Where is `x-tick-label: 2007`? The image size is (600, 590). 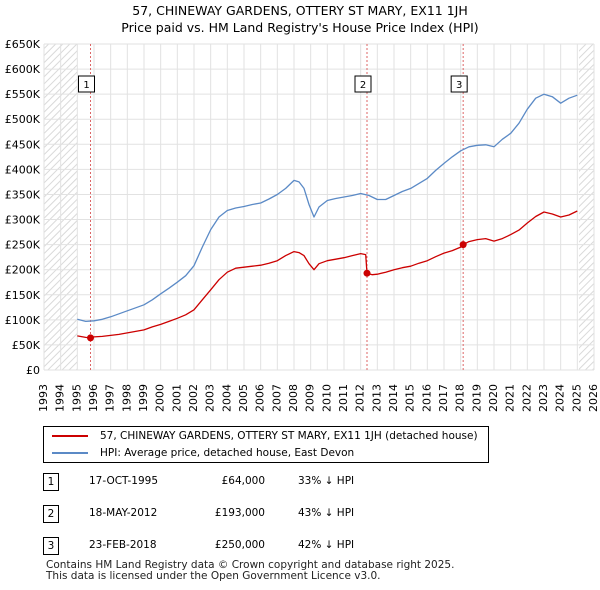 x-tick-label: 2007 is located at coordinates (276, 398).